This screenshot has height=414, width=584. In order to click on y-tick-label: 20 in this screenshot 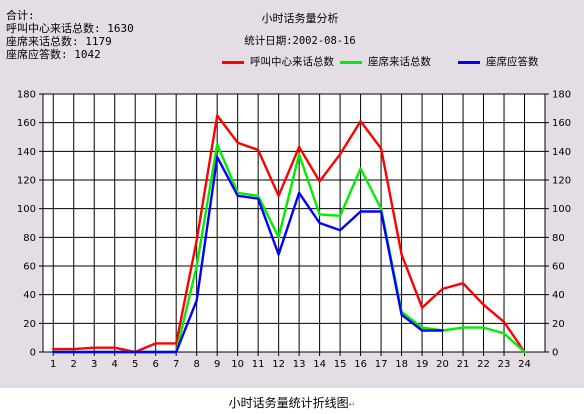, I will do `click(29, 324)`.